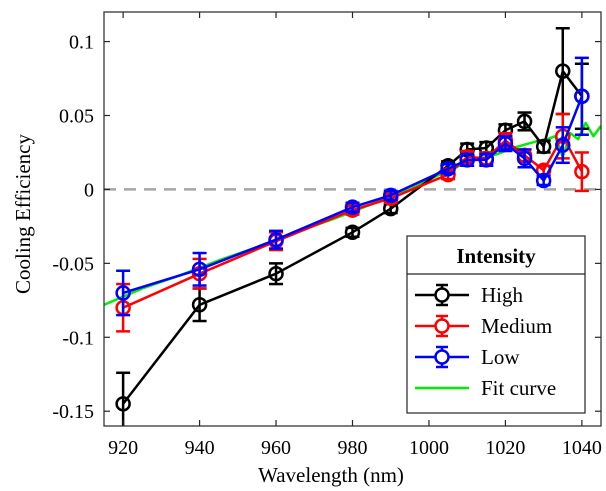 Image resolution: width=606 pixels, height=491 pixels. What do you see at coordinates (500, 357) in the screenshot?
I see `legend-label-low: Low` at bounding box center [500, 357].